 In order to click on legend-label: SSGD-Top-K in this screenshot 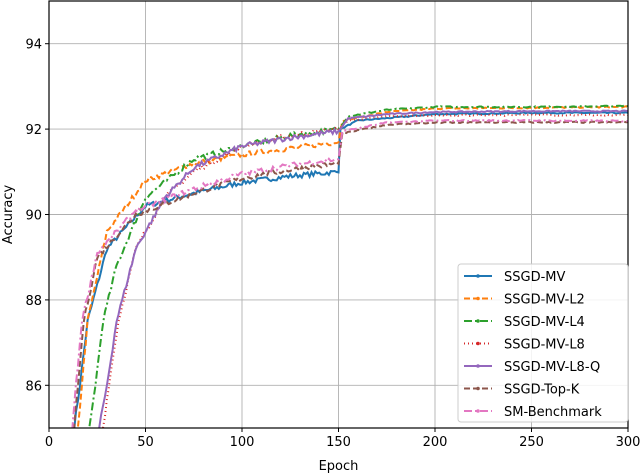, I will do `click(542, 390)`.